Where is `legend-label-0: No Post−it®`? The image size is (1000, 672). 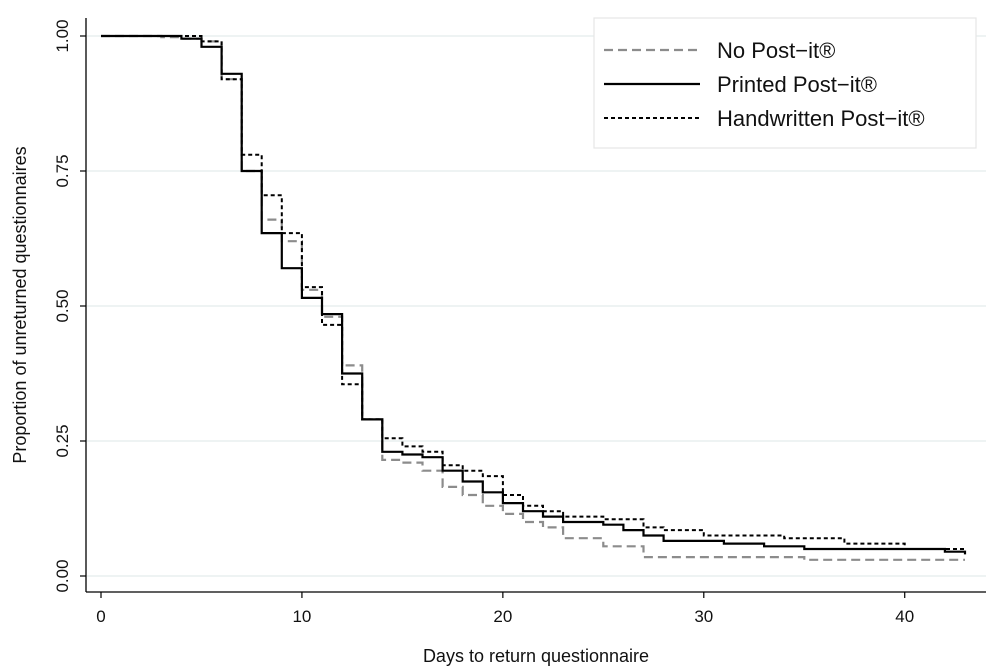 legend-label-0: No Post−it® is located at coordinates (776, 50).